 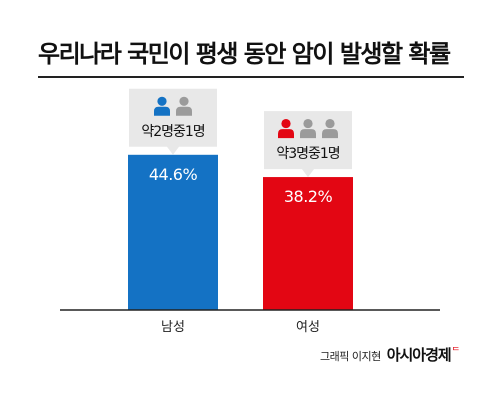 What do you see at coordinates (308, 327) in the screenshot?
I see `category-label-2: 여성` at bounding box center [308, 327].